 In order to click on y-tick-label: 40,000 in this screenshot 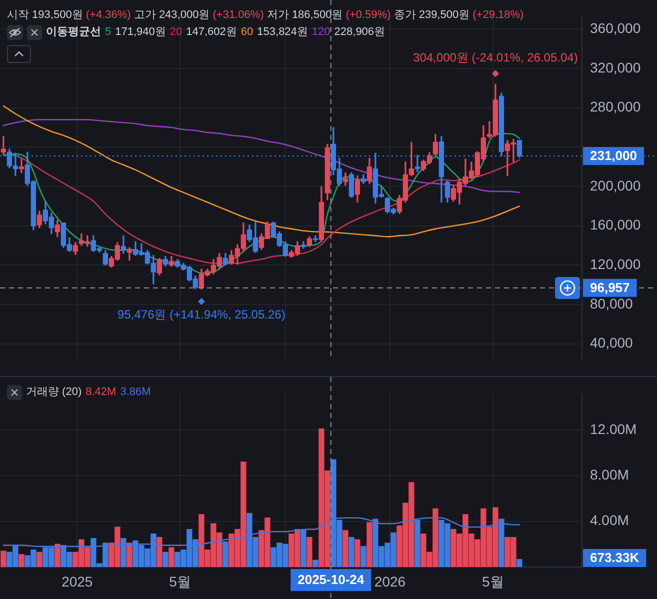, I will do `click(612, 342)`.